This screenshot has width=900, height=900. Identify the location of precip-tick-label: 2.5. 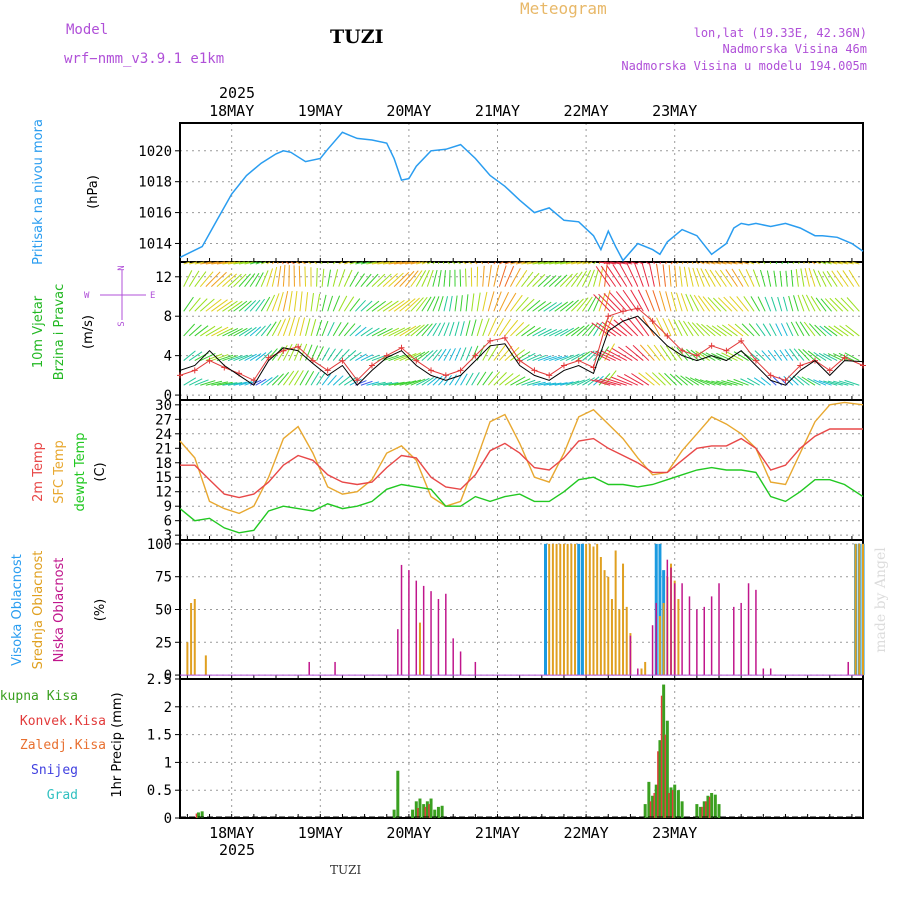
(159, 680).